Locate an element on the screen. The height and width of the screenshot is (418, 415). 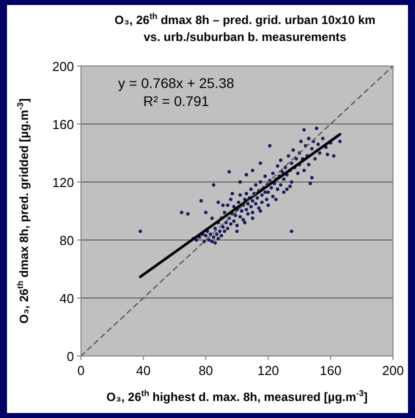
x-axis-title: O₃, 26$^{th}$ highest d. max. 8h, measured [µg.m$^{-3}$] is located at coordinates (237, 396).